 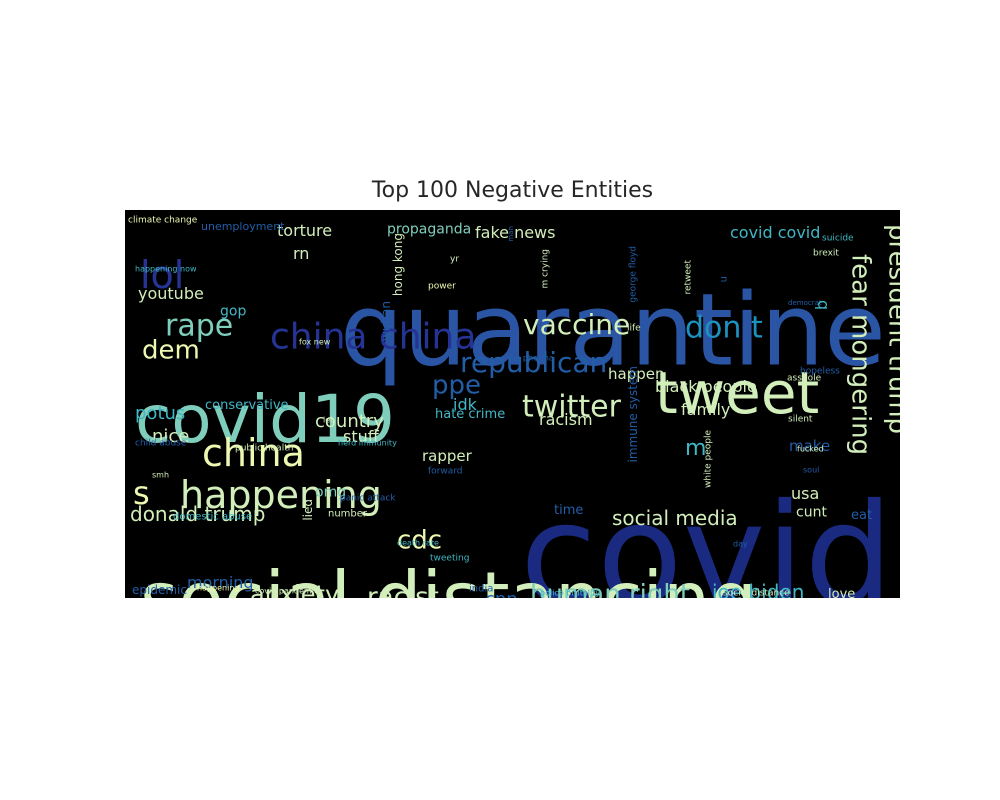 What do you see at coordinates (576, 324) in the screenshot?
I see `word-10: vaccine` at bounding box center [576, 324].